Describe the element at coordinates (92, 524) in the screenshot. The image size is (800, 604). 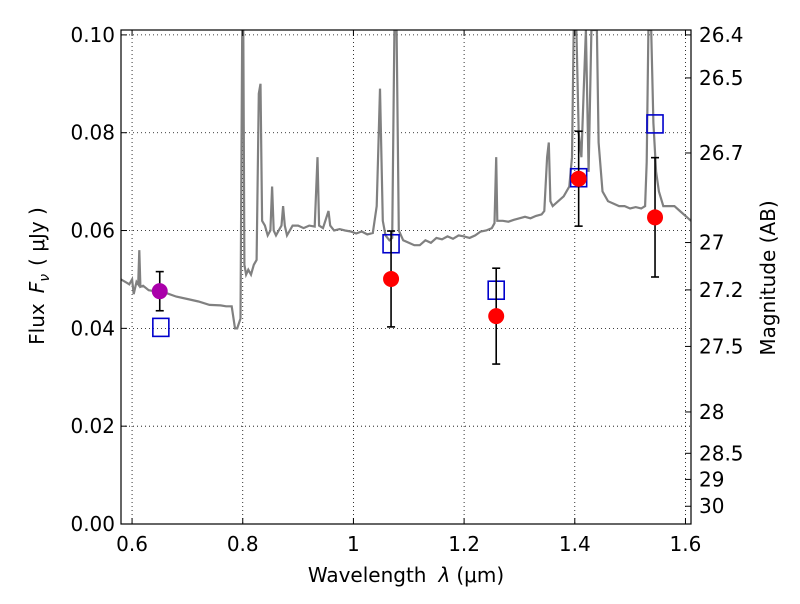
I see `y-tick-label: 0.00` at that location.